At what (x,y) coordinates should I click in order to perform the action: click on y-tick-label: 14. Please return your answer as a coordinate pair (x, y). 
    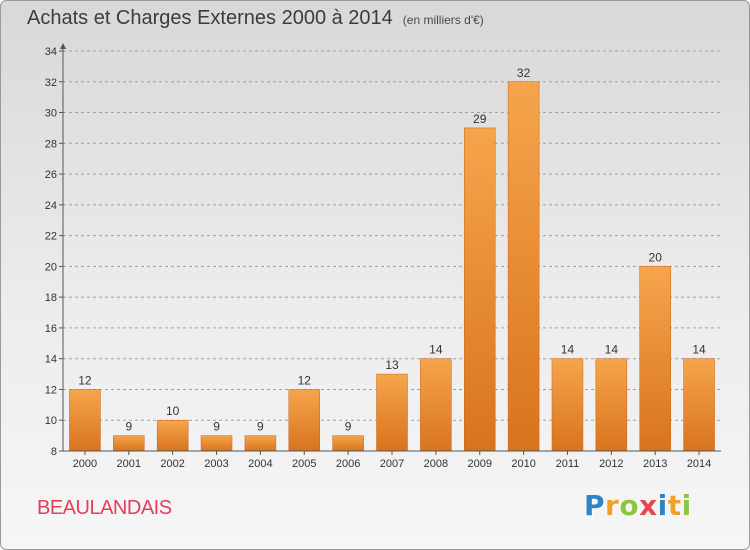
    Looking at the image, I should click on (51, 360).